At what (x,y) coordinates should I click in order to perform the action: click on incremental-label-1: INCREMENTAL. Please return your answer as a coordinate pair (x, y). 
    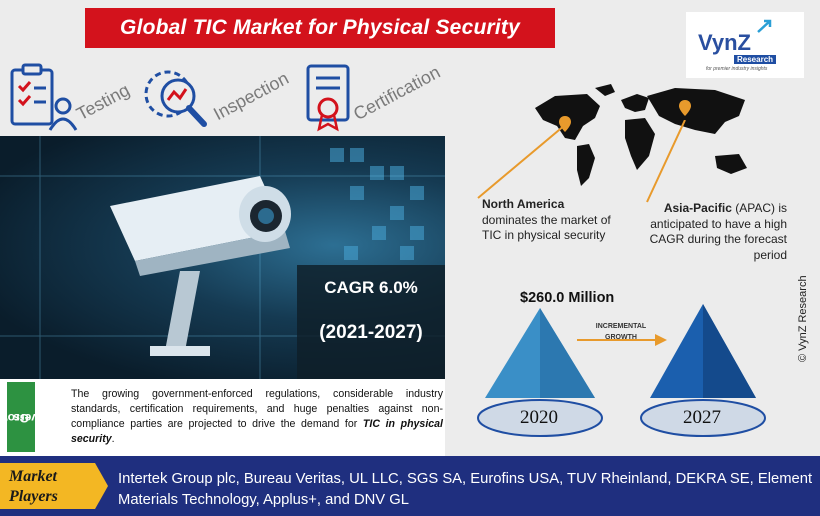
    Looking at the image, I should click on (621, 326).